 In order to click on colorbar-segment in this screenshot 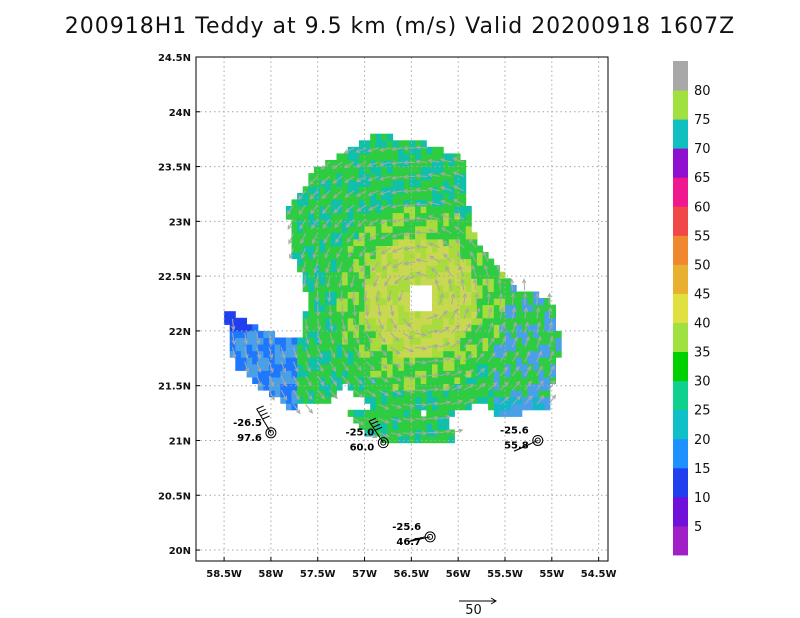, I will do `click(680, 308)`.